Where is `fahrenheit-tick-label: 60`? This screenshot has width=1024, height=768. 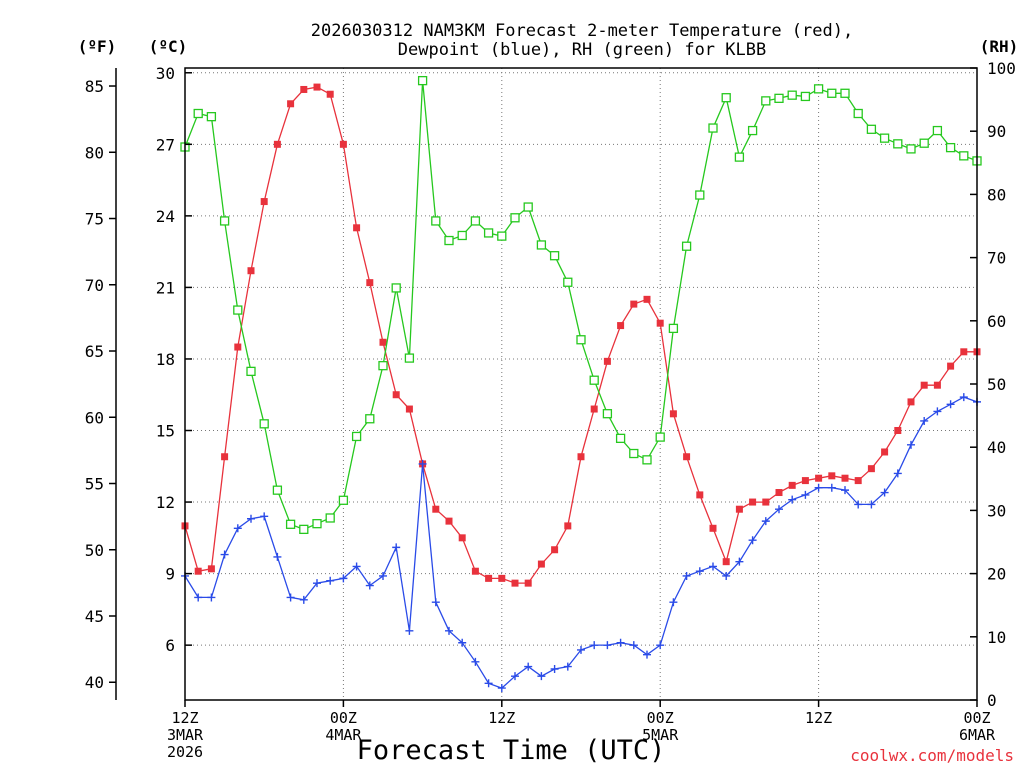
fahrenheit-tick-label: 60 is located at coordinates (94, 417).